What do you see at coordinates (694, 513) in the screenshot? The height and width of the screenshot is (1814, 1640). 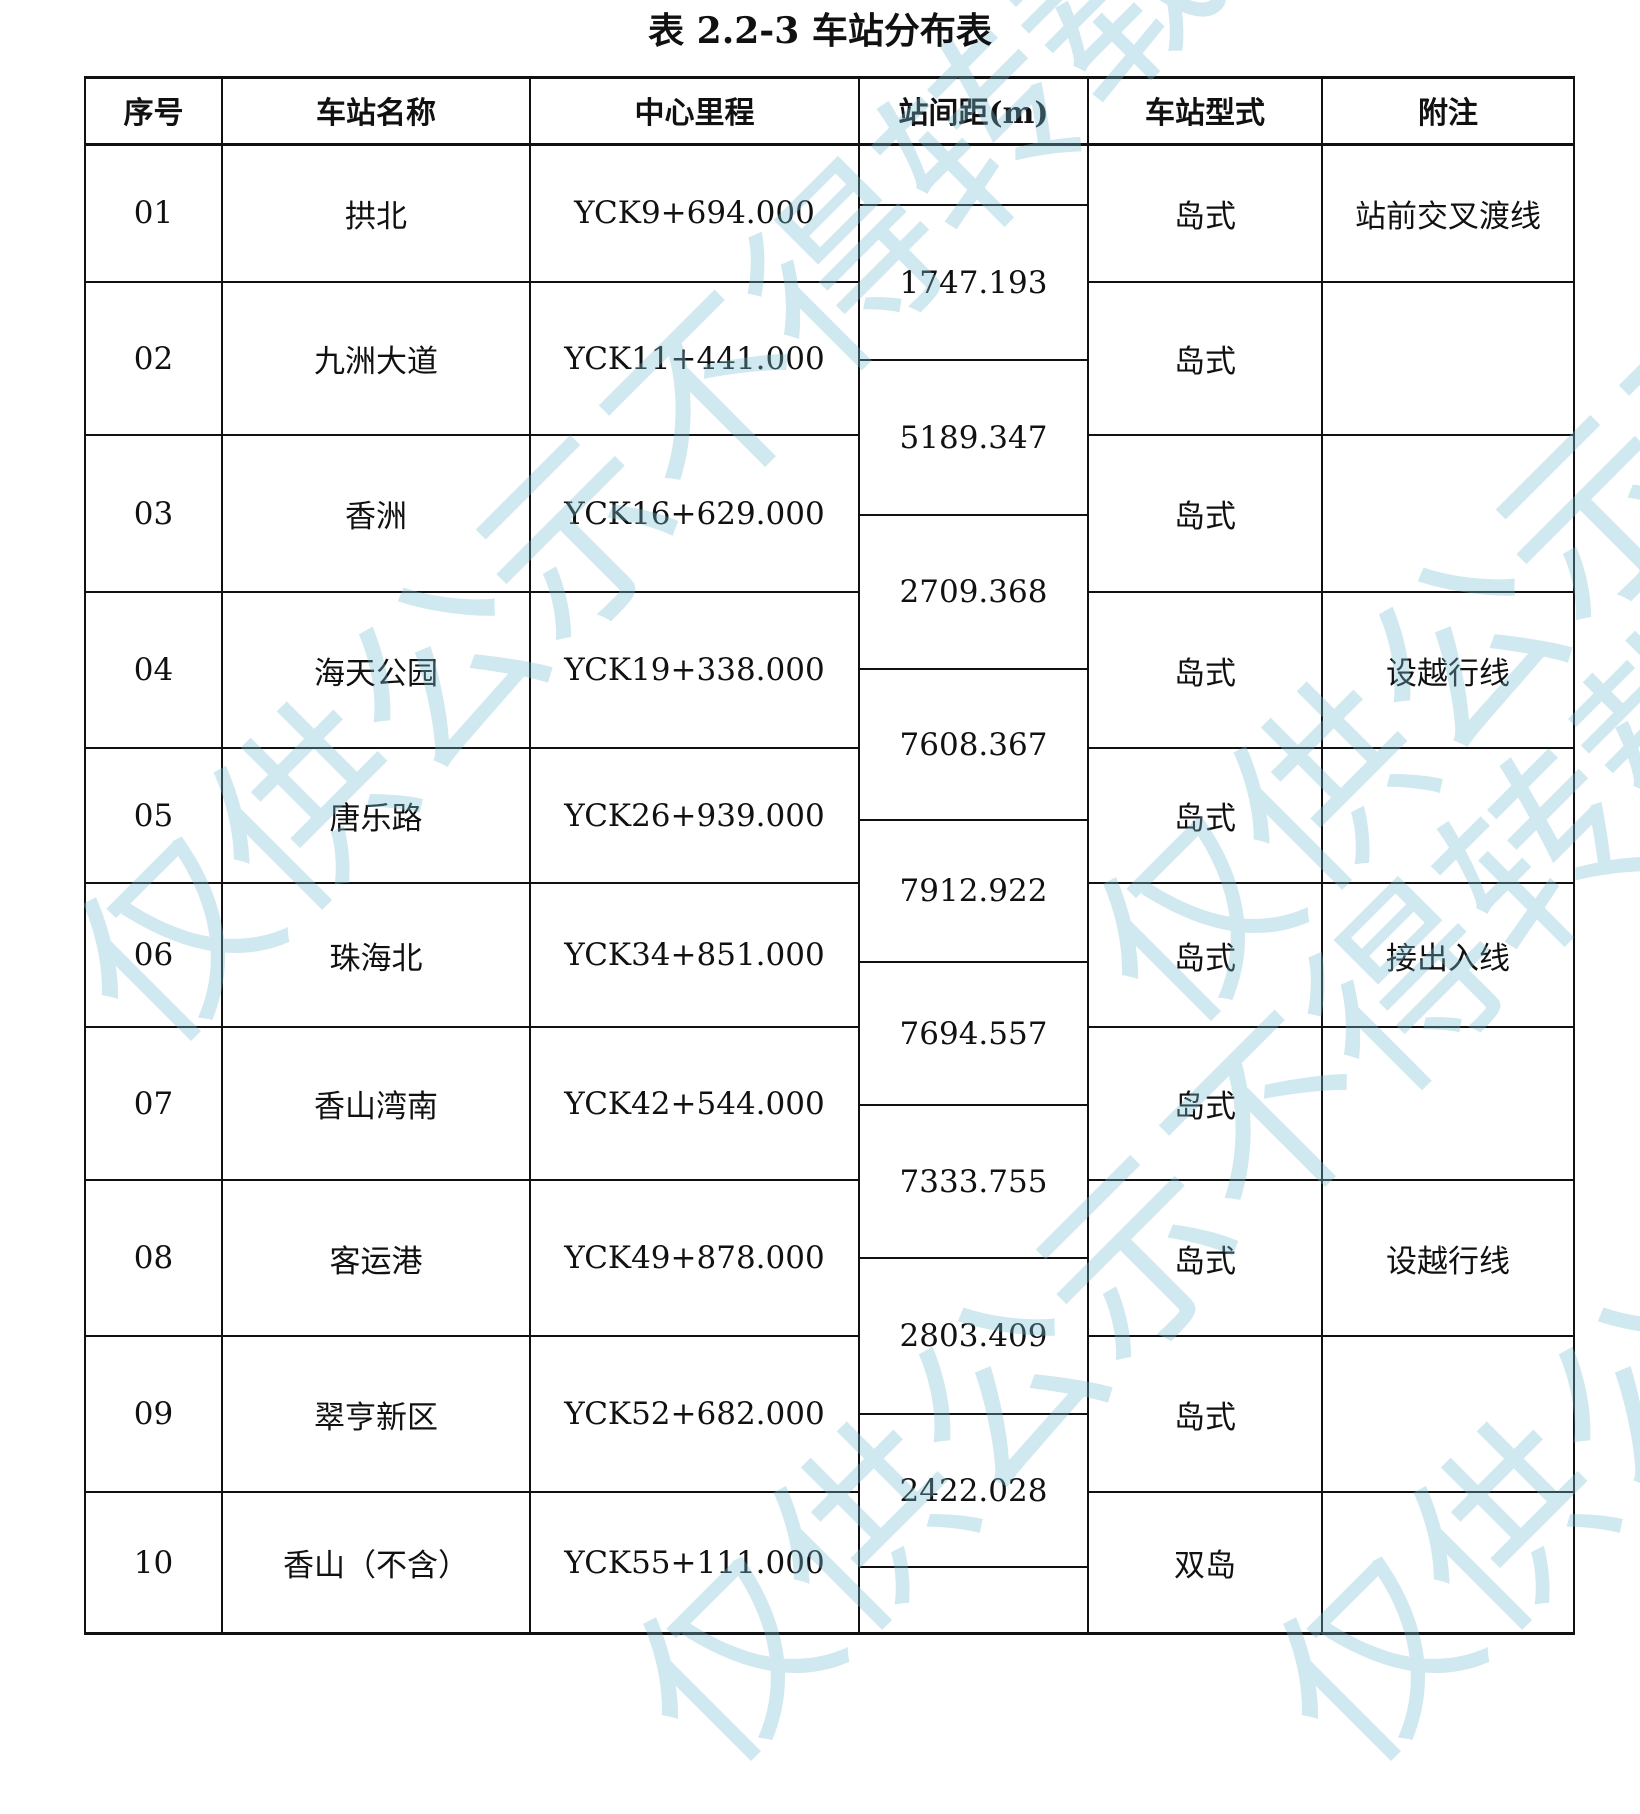 I see `station-mileage-cell: YCK16+629.000` at bounding box center [694, 513].